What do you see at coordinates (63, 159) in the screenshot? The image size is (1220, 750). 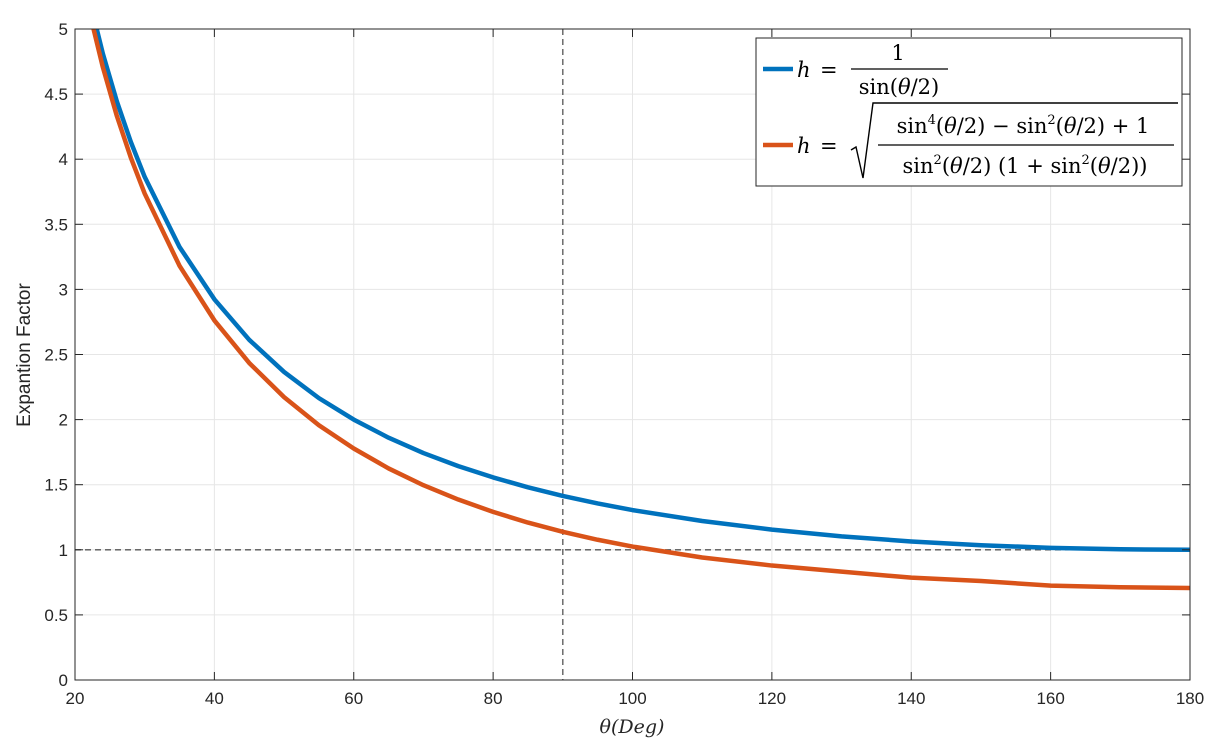 I see `y-tick-label: 4` at bounding box center [63, 159].